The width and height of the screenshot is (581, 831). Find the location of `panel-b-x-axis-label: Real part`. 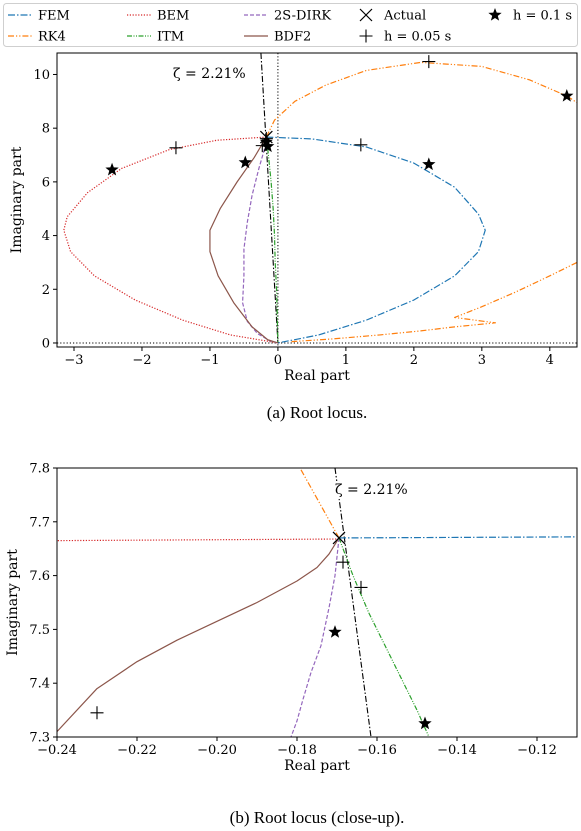

panel-b-x-axis-label: Real part is located at coordinates (317, 766).